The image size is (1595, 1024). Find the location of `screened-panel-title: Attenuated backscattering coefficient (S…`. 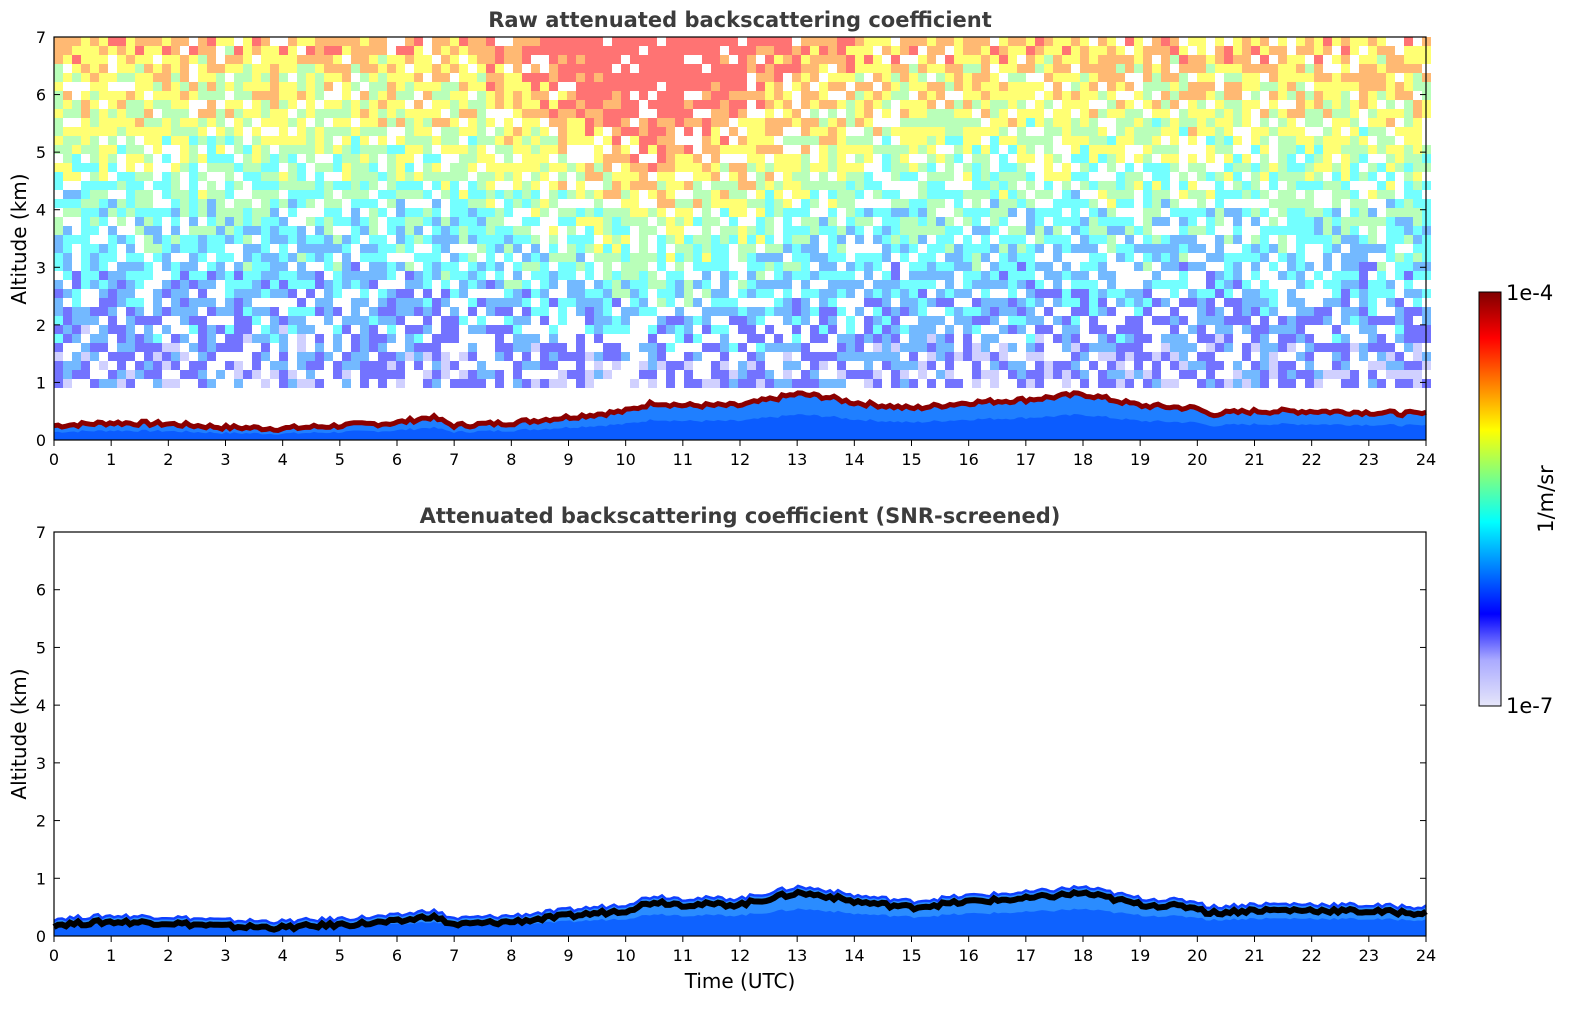

screened-panel-title: Attenuated backscattering coefficient (S… is located at coordinates (740, 516).